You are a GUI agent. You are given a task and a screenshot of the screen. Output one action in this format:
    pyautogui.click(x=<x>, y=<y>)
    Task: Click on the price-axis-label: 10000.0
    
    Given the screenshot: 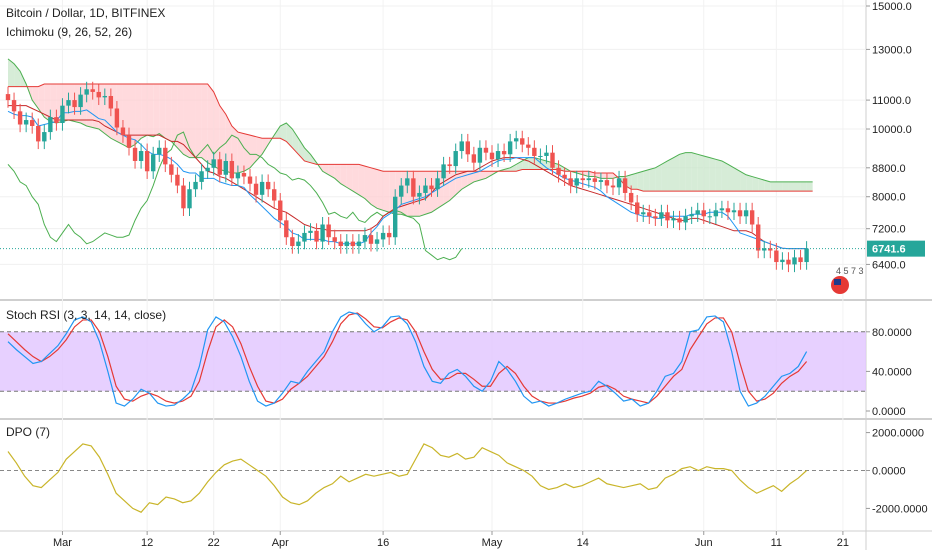 What is the action you would take?
    pyautogui.click(x=892, y=130)
    